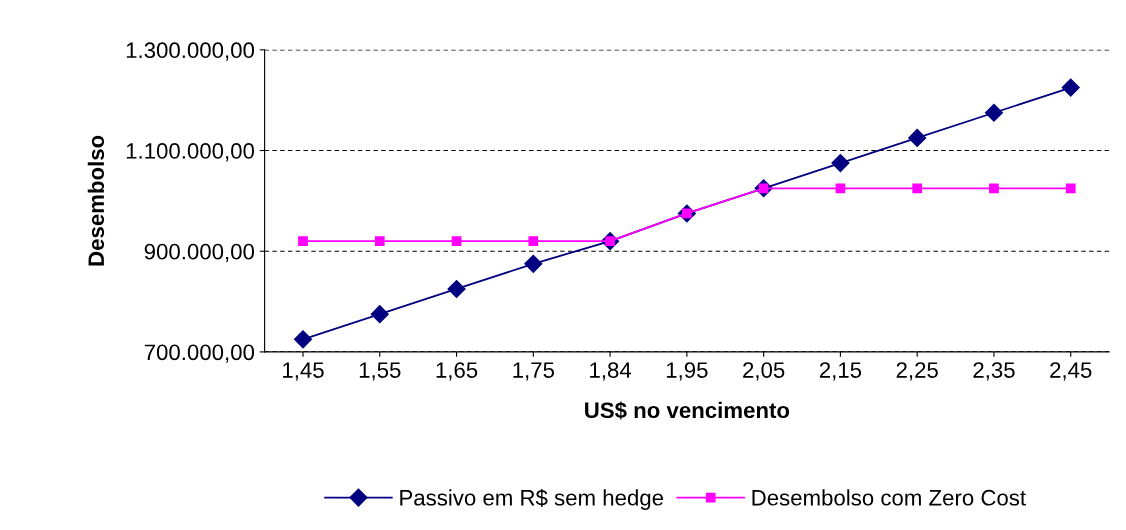  What do you see at coordinates (199, 253) in the screenshot?
I see `y-tick-label: 900.000,00` at bounding box center [199, 253].